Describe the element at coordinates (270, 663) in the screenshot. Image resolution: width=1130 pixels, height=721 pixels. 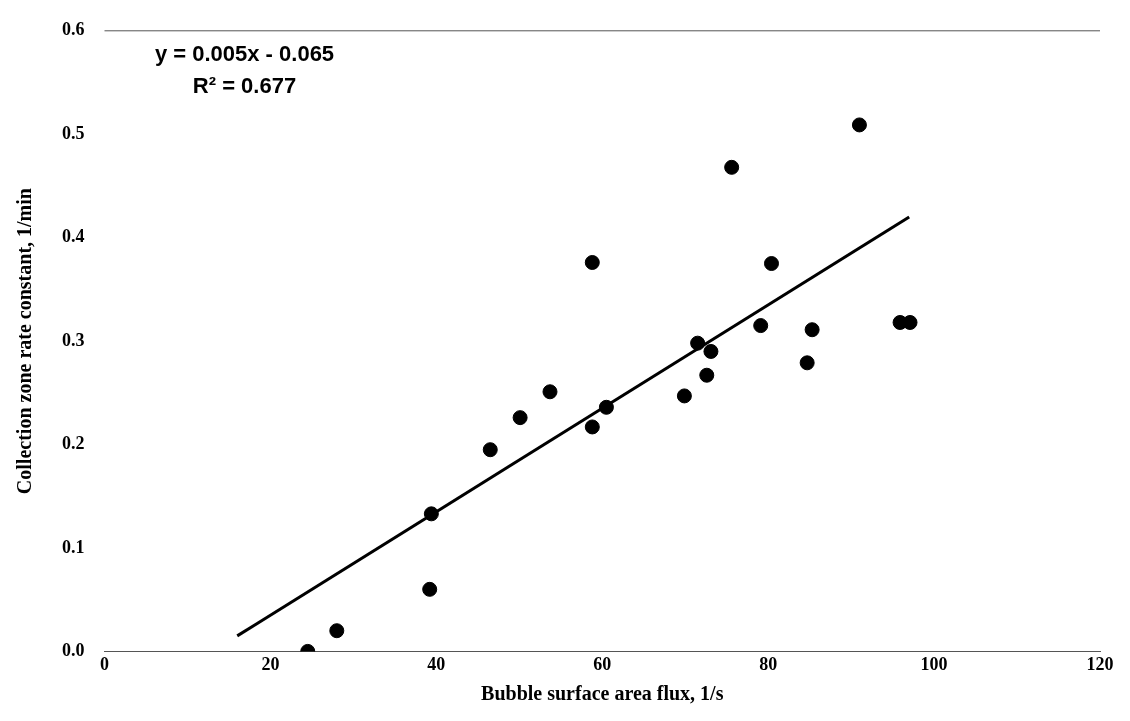
I see `x-tick-label: 20` at that location.